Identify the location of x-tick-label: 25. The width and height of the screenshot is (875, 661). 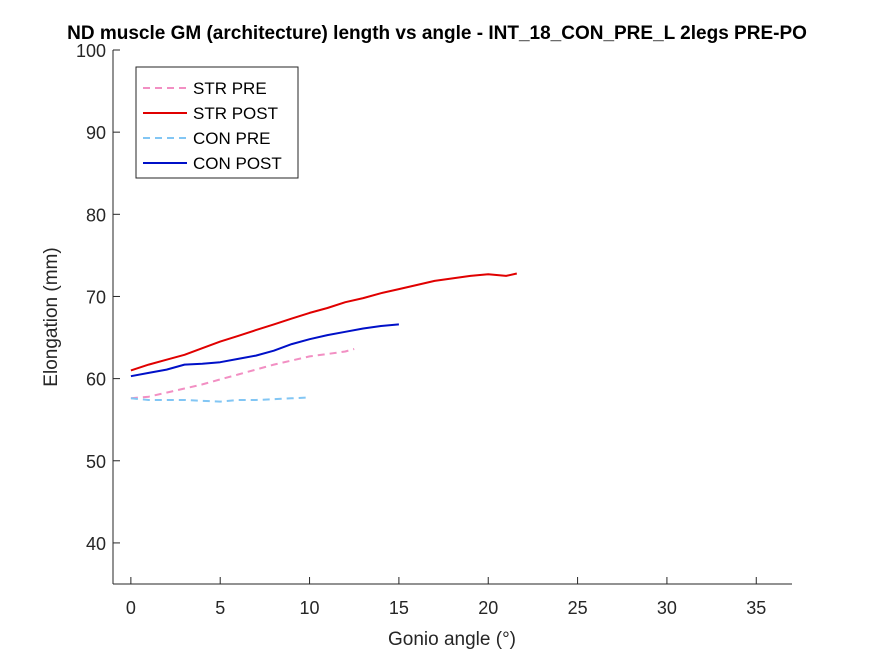
(578, 608).